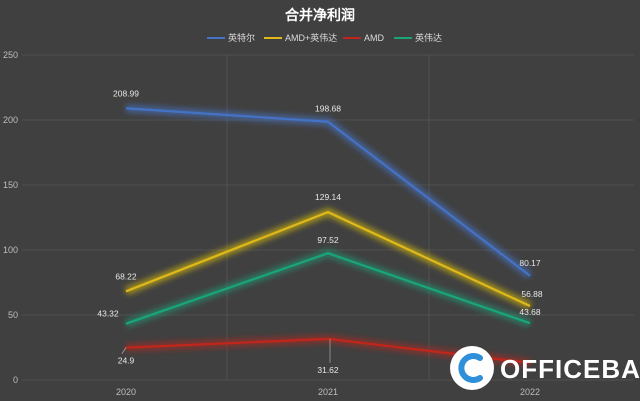 This screenshot has height=401, width=640. What do you see at coordinates (570, 369) in the screenshot?
I see `watermark-text: OFFICEBA` at bounding box center [570, 369].